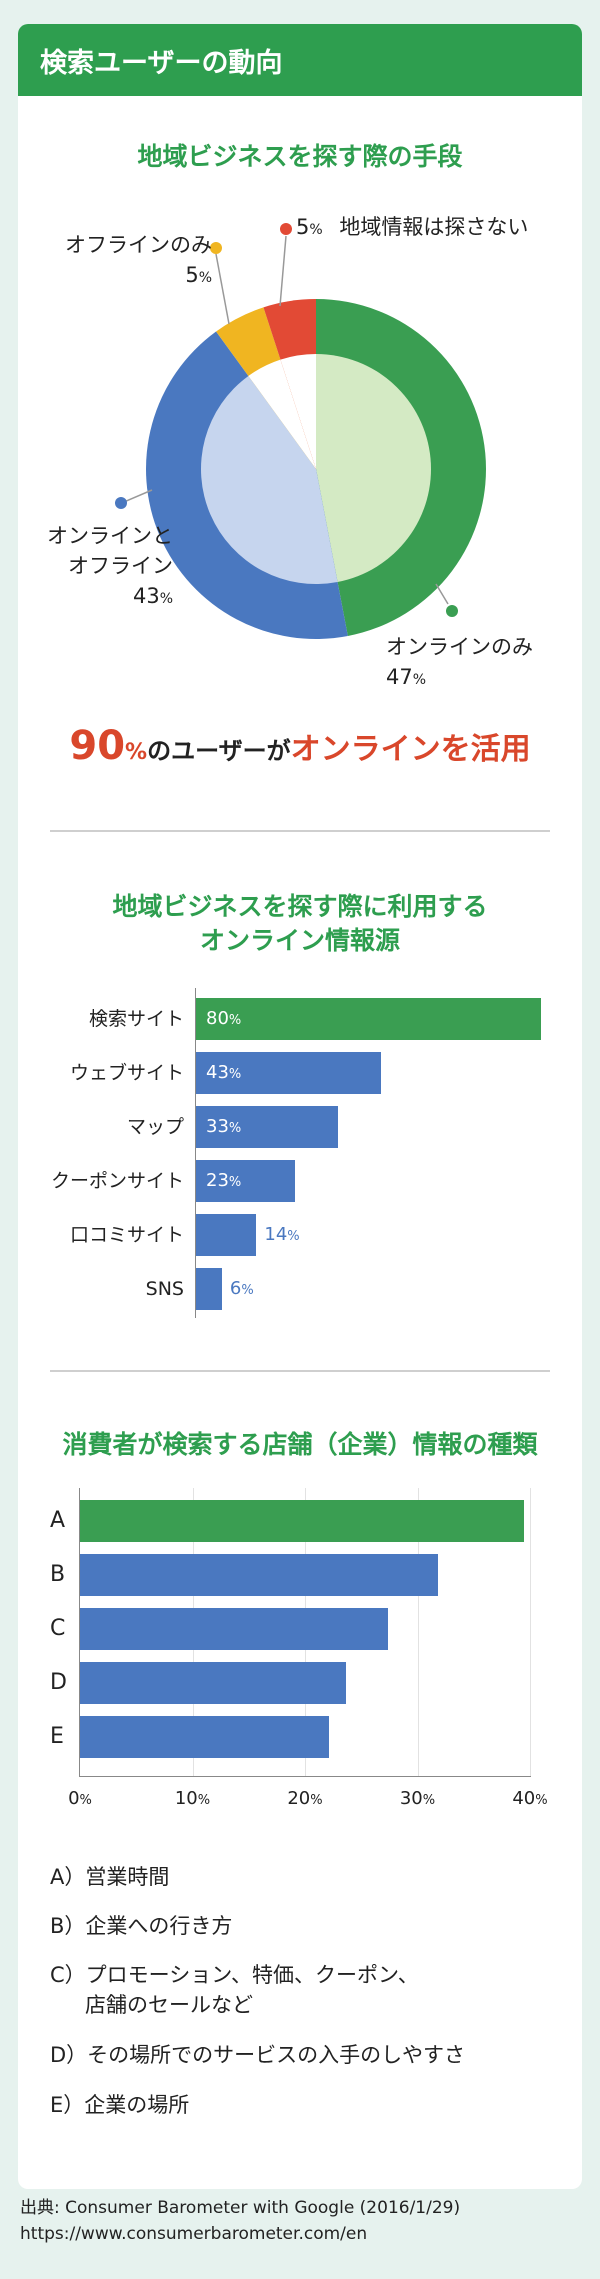 This screenshot has width=600, height=2279. I want to click on pie-inner-offline-only, so click(282, 414).